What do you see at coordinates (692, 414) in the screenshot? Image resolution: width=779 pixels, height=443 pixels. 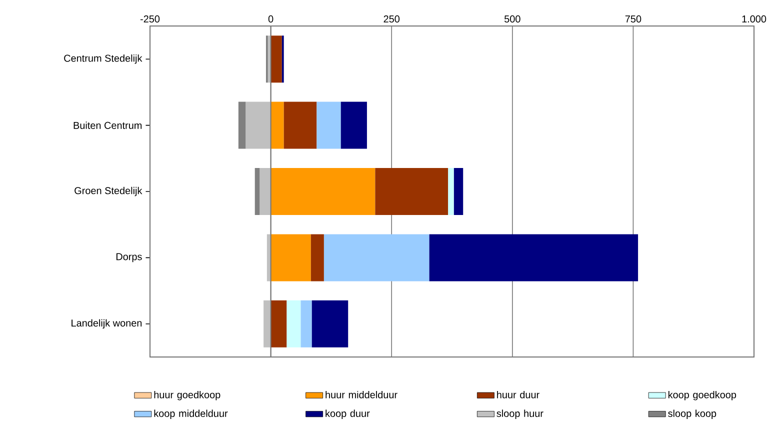 I see `legend-label: sloop koop` at bounding box center [692, 414].